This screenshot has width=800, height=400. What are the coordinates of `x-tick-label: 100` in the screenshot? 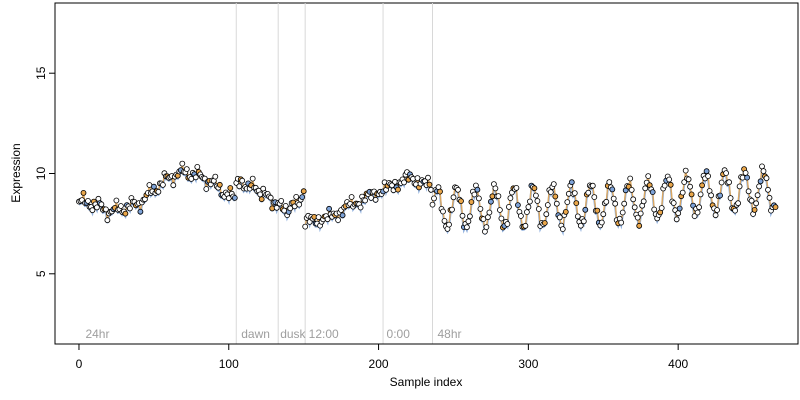 It's located at (229, 364).